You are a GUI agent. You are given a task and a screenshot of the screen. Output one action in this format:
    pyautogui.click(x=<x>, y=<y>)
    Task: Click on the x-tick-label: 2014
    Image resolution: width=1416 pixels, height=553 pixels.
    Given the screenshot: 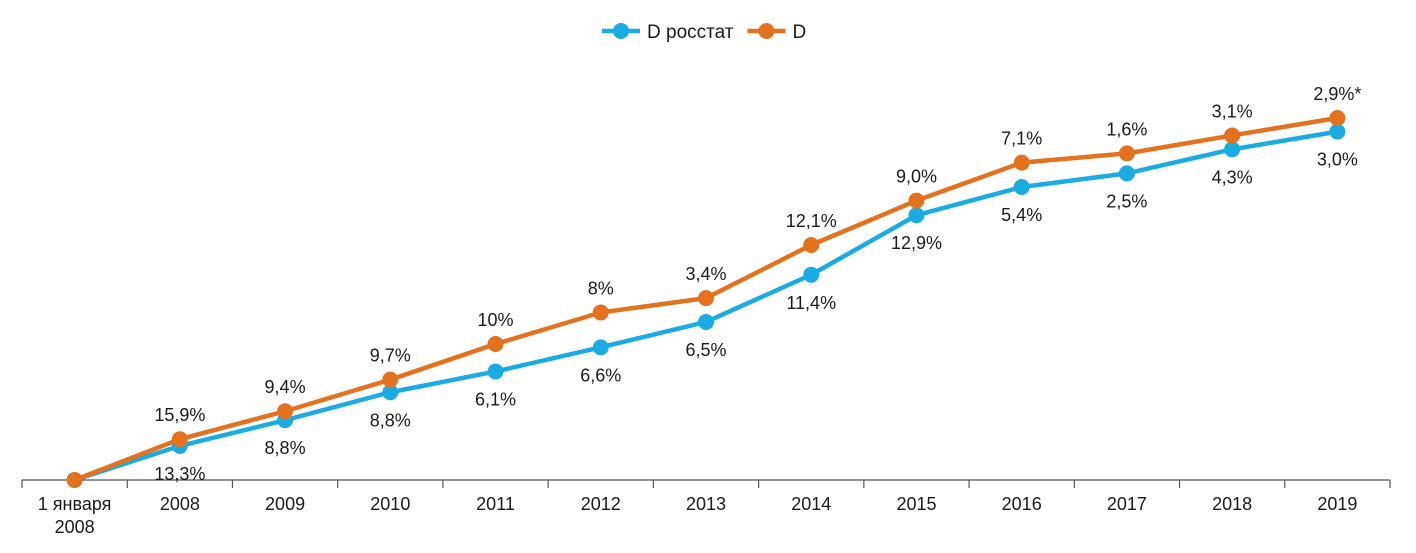 What is the action you would take?
    pyautogui.click(x=811, y=504)
    